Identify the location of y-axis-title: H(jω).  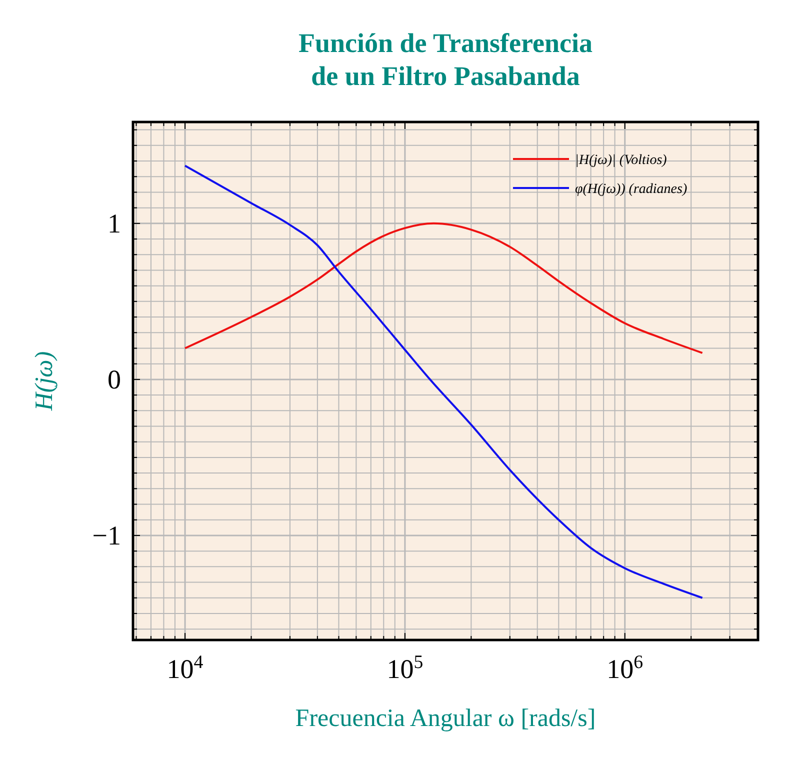
(44, 381).